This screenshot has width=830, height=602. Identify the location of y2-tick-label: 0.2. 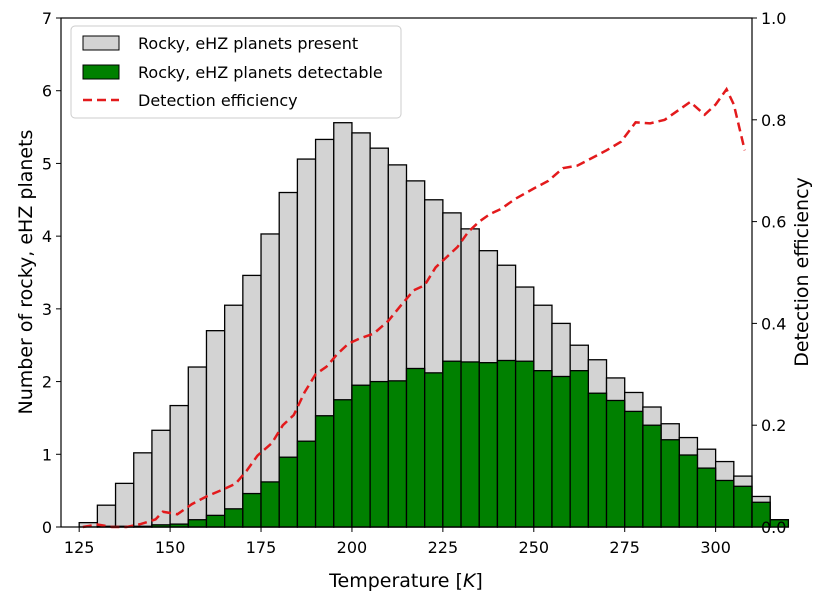
(773, 425).